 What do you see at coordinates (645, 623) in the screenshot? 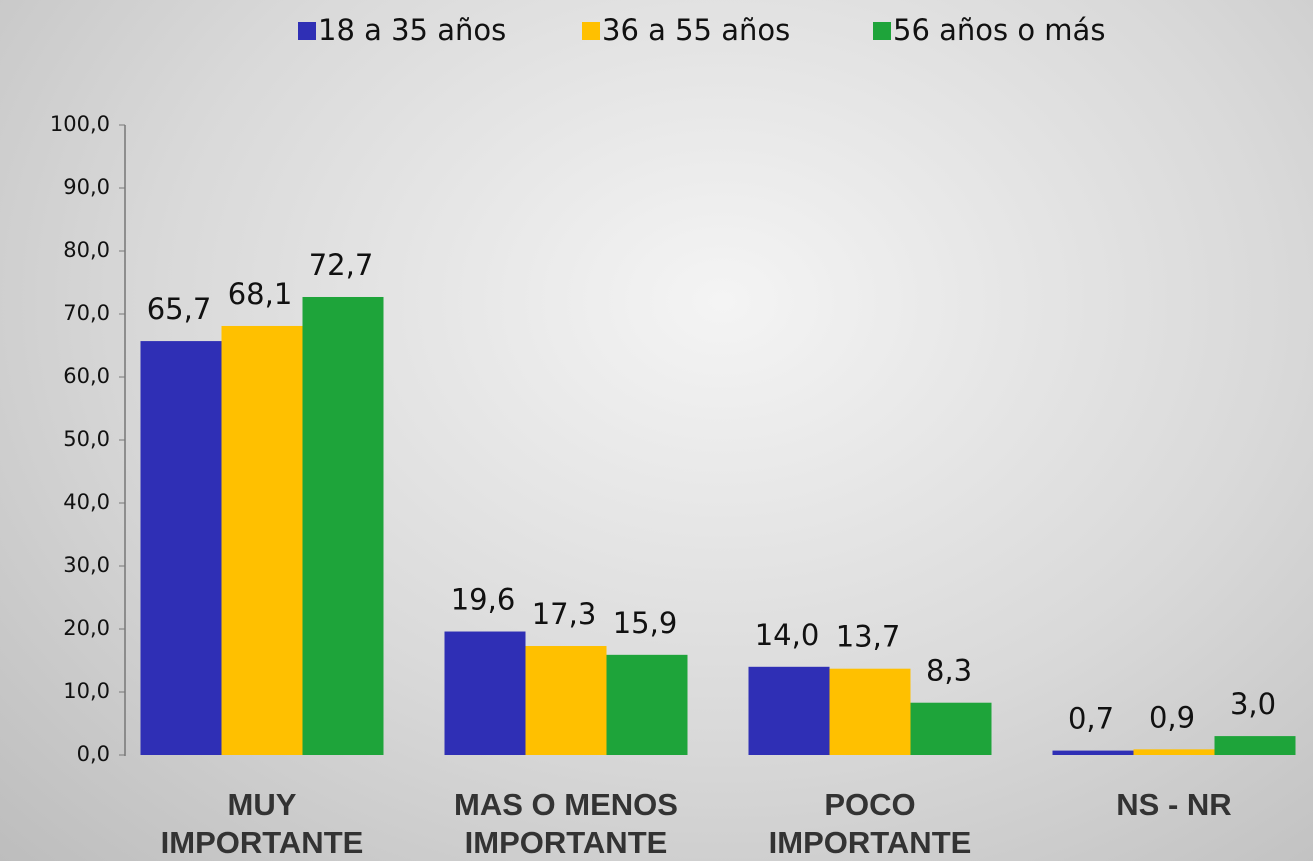
I see `data-label: 15,9` at bounding box center [645, 623].